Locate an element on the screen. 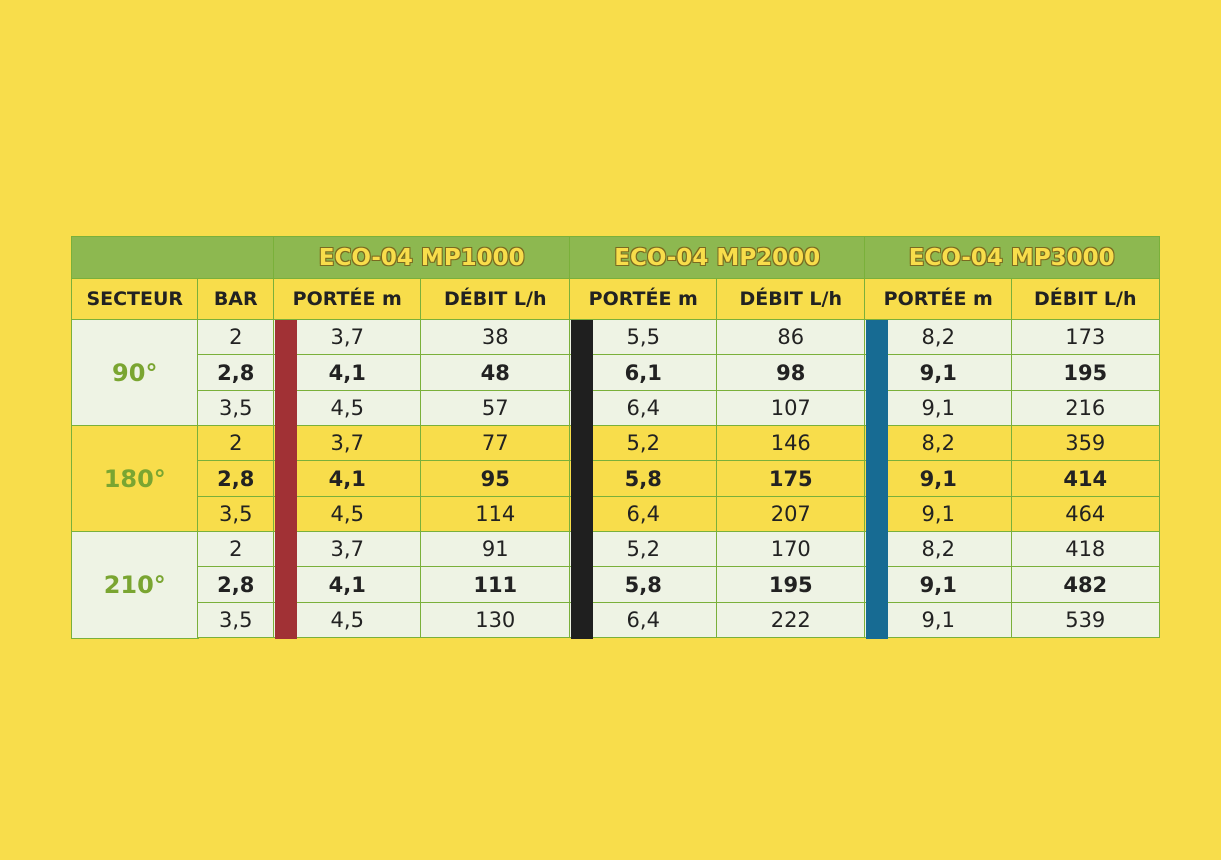 The height and width of the screenshot is (860, 1221). group-header: ECO-04 MP3000 is located at coordinates (1012, 258).